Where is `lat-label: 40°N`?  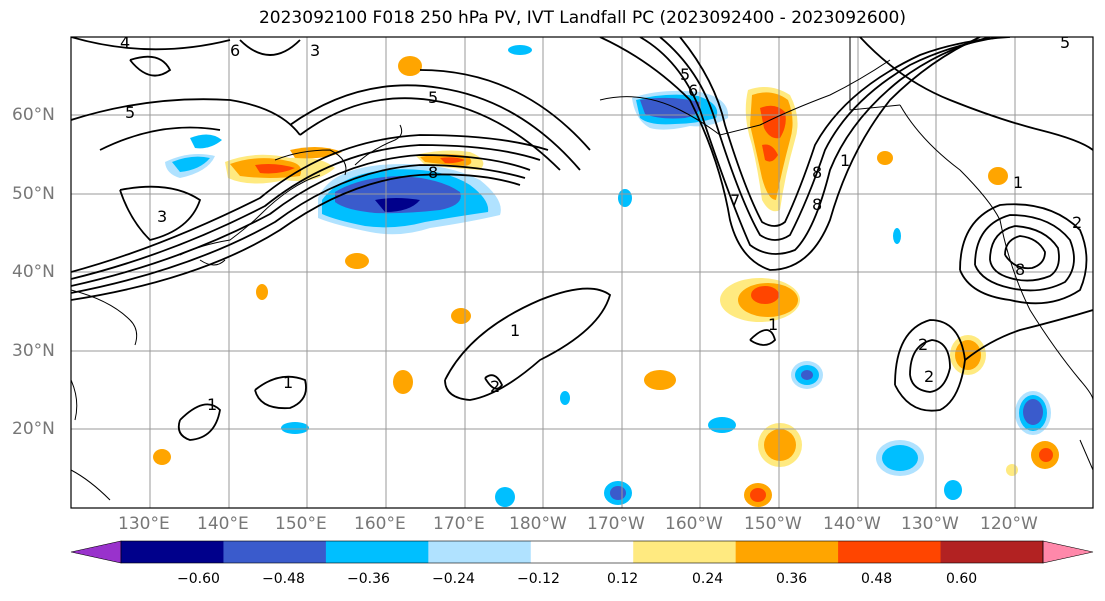
lat-label: 40°N is located at coordinates (33, 272).